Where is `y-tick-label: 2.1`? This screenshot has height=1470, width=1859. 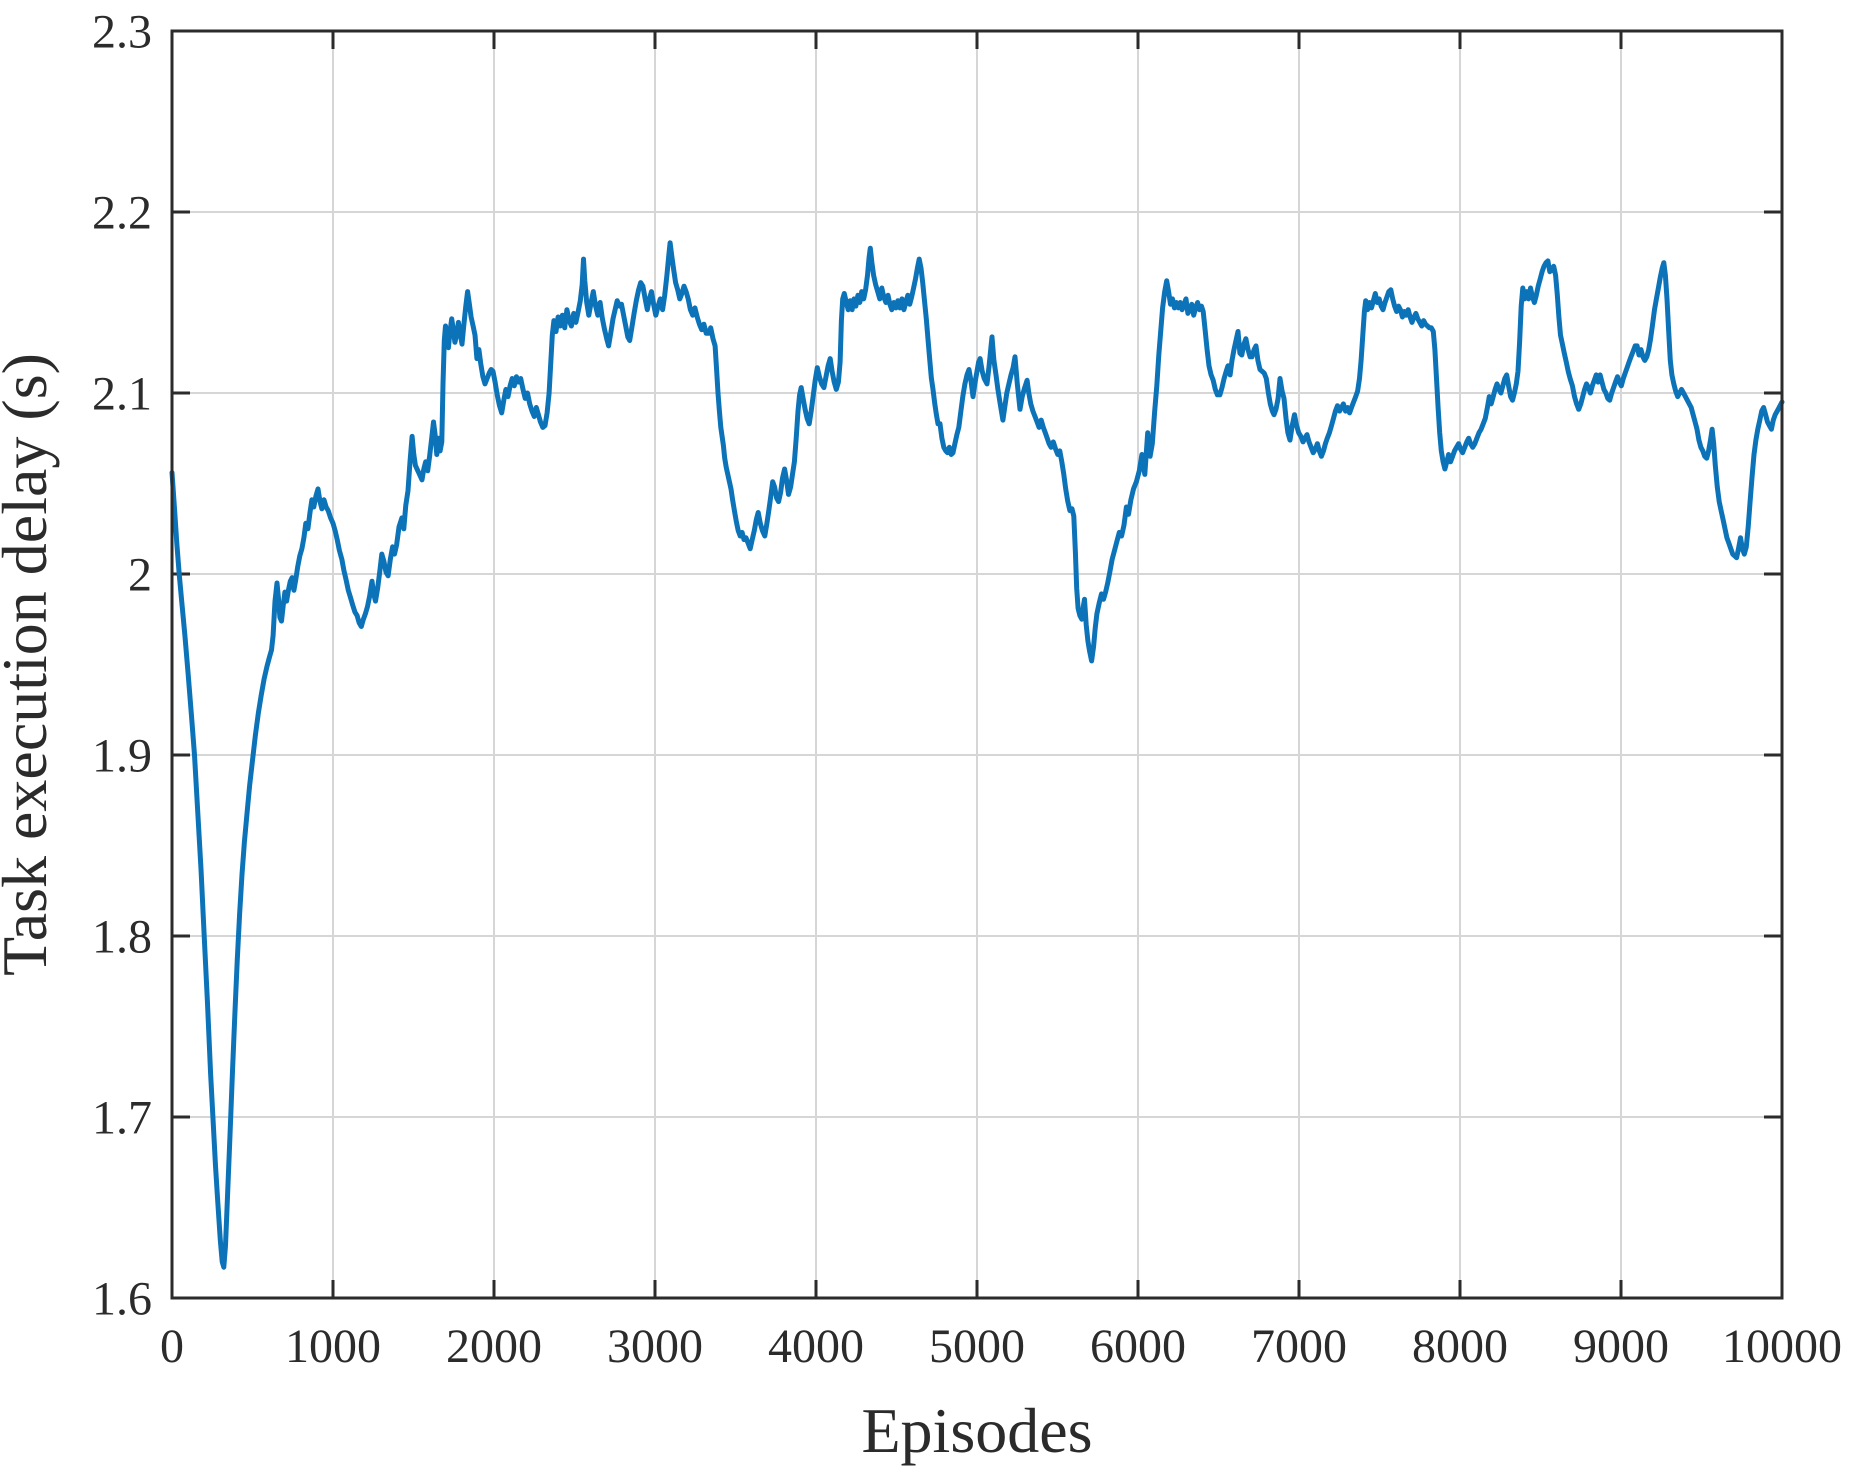 y-tick-label: 2.1 is located at coordinates (122, 394).